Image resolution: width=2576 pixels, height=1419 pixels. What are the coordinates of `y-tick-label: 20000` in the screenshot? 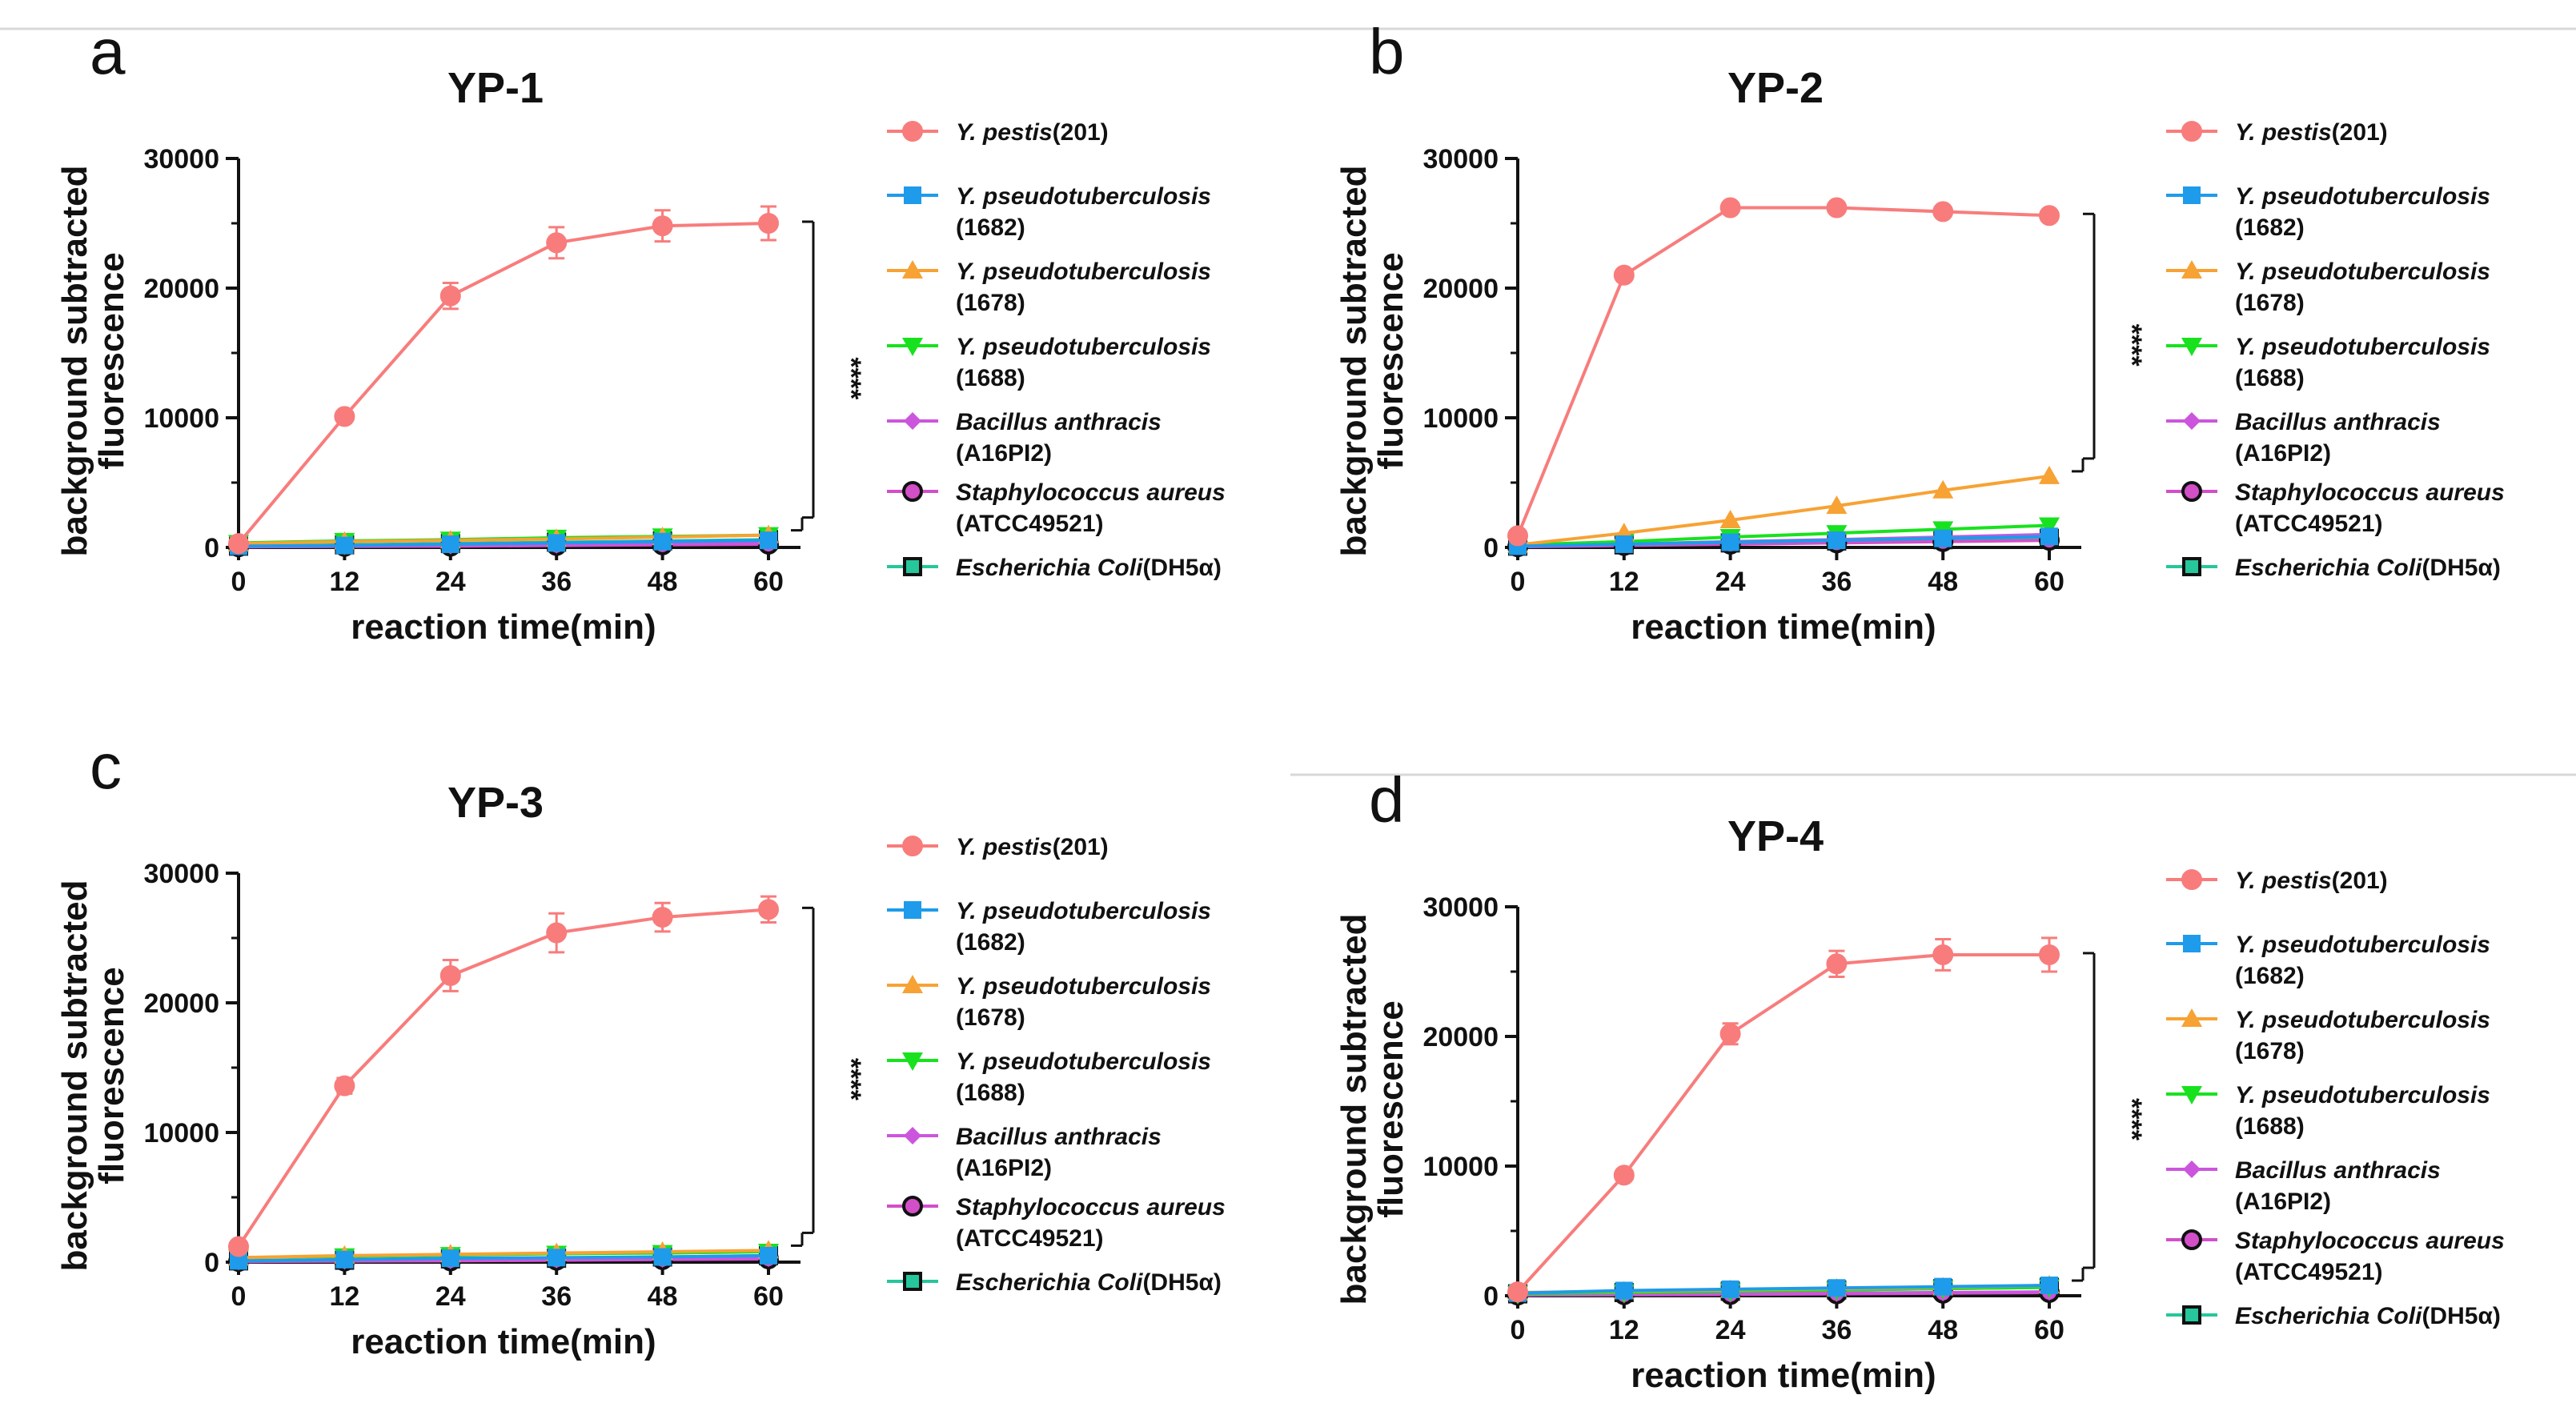 It's located at (181, 1003).